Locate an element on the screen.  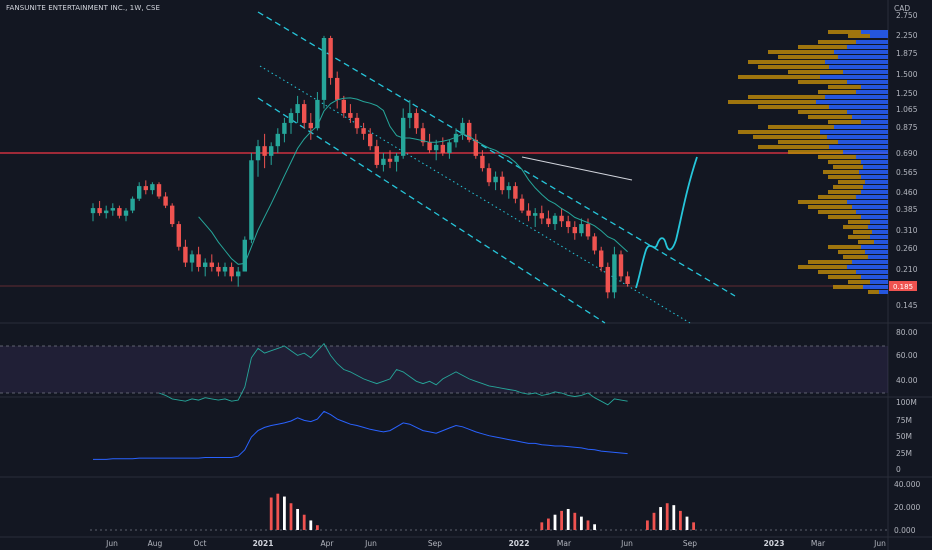
price-axis-label: 0.460 is located at coordinates (907, 192).